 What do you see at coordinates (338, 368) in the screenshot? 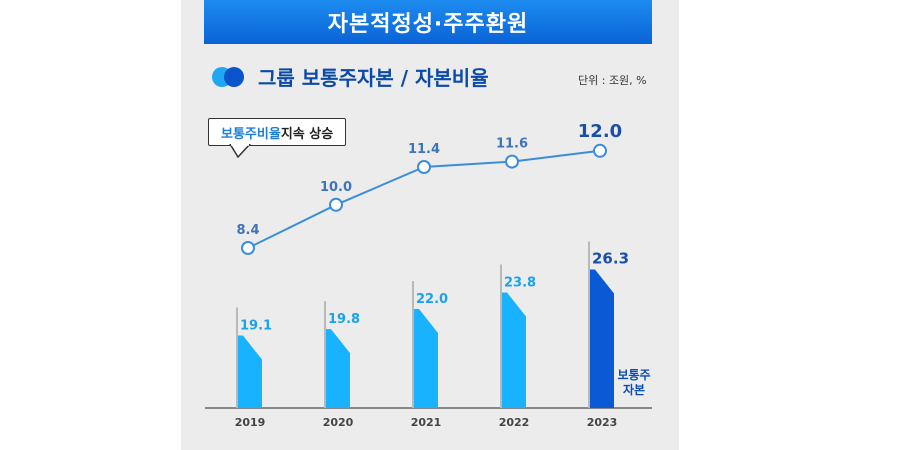
I see `bar-2020` at bounding box center [338, 368].